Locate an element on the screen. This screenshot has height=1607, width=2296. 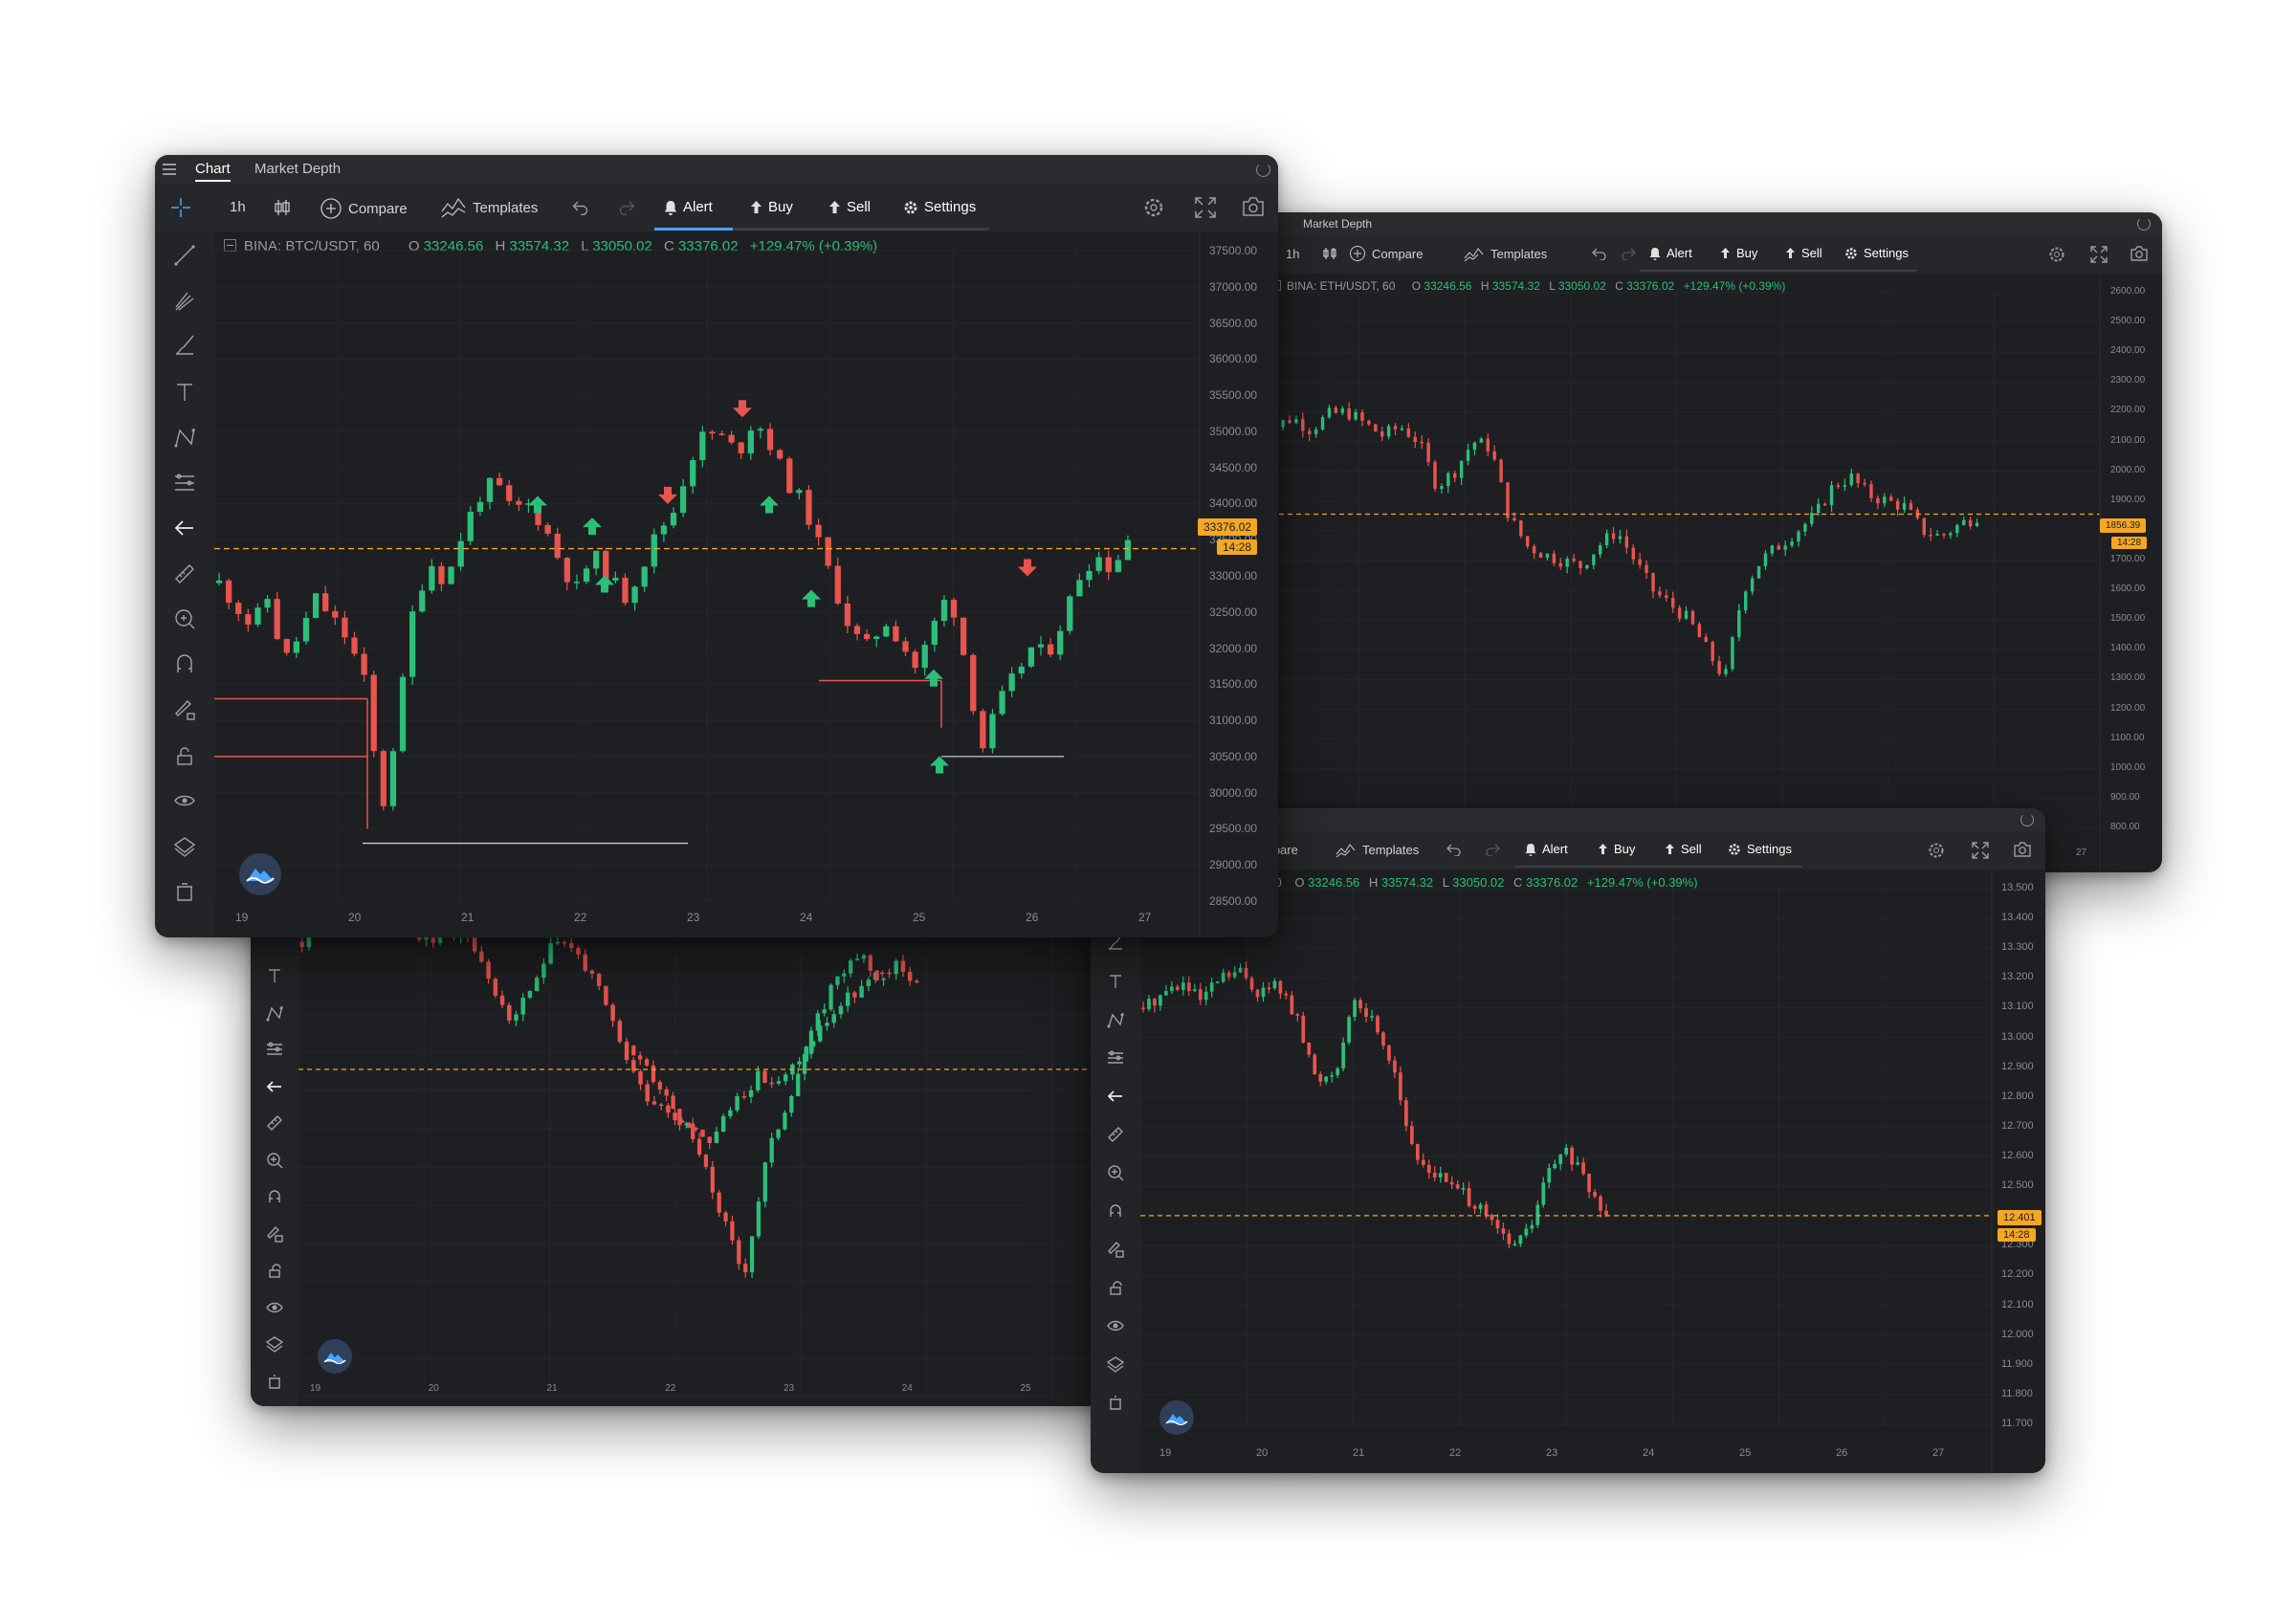
trend-line-icon is located at coordinates (184, 255).